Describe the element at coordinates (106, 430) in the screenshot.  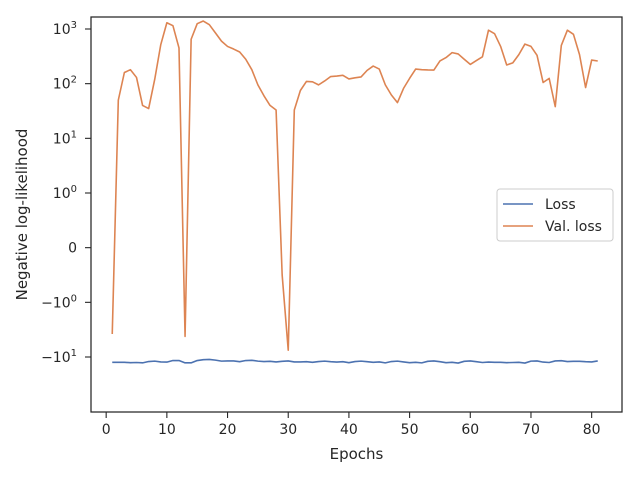
I see `x-tick-label: 0` at that location.